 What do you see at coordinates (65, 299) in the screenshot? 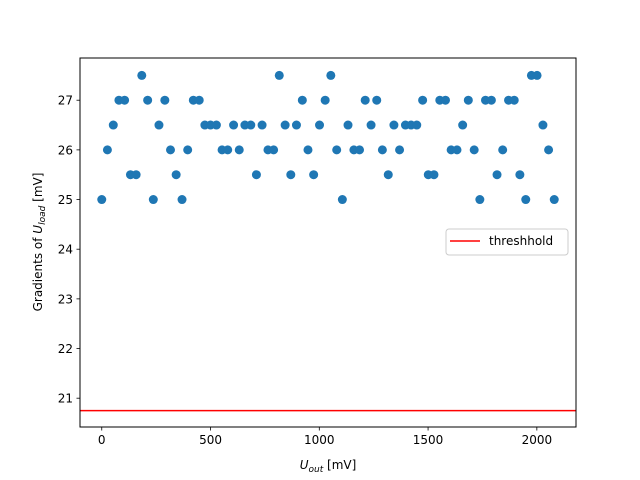
I see `y-tick-label: 23` at bounding box center [65, 299].